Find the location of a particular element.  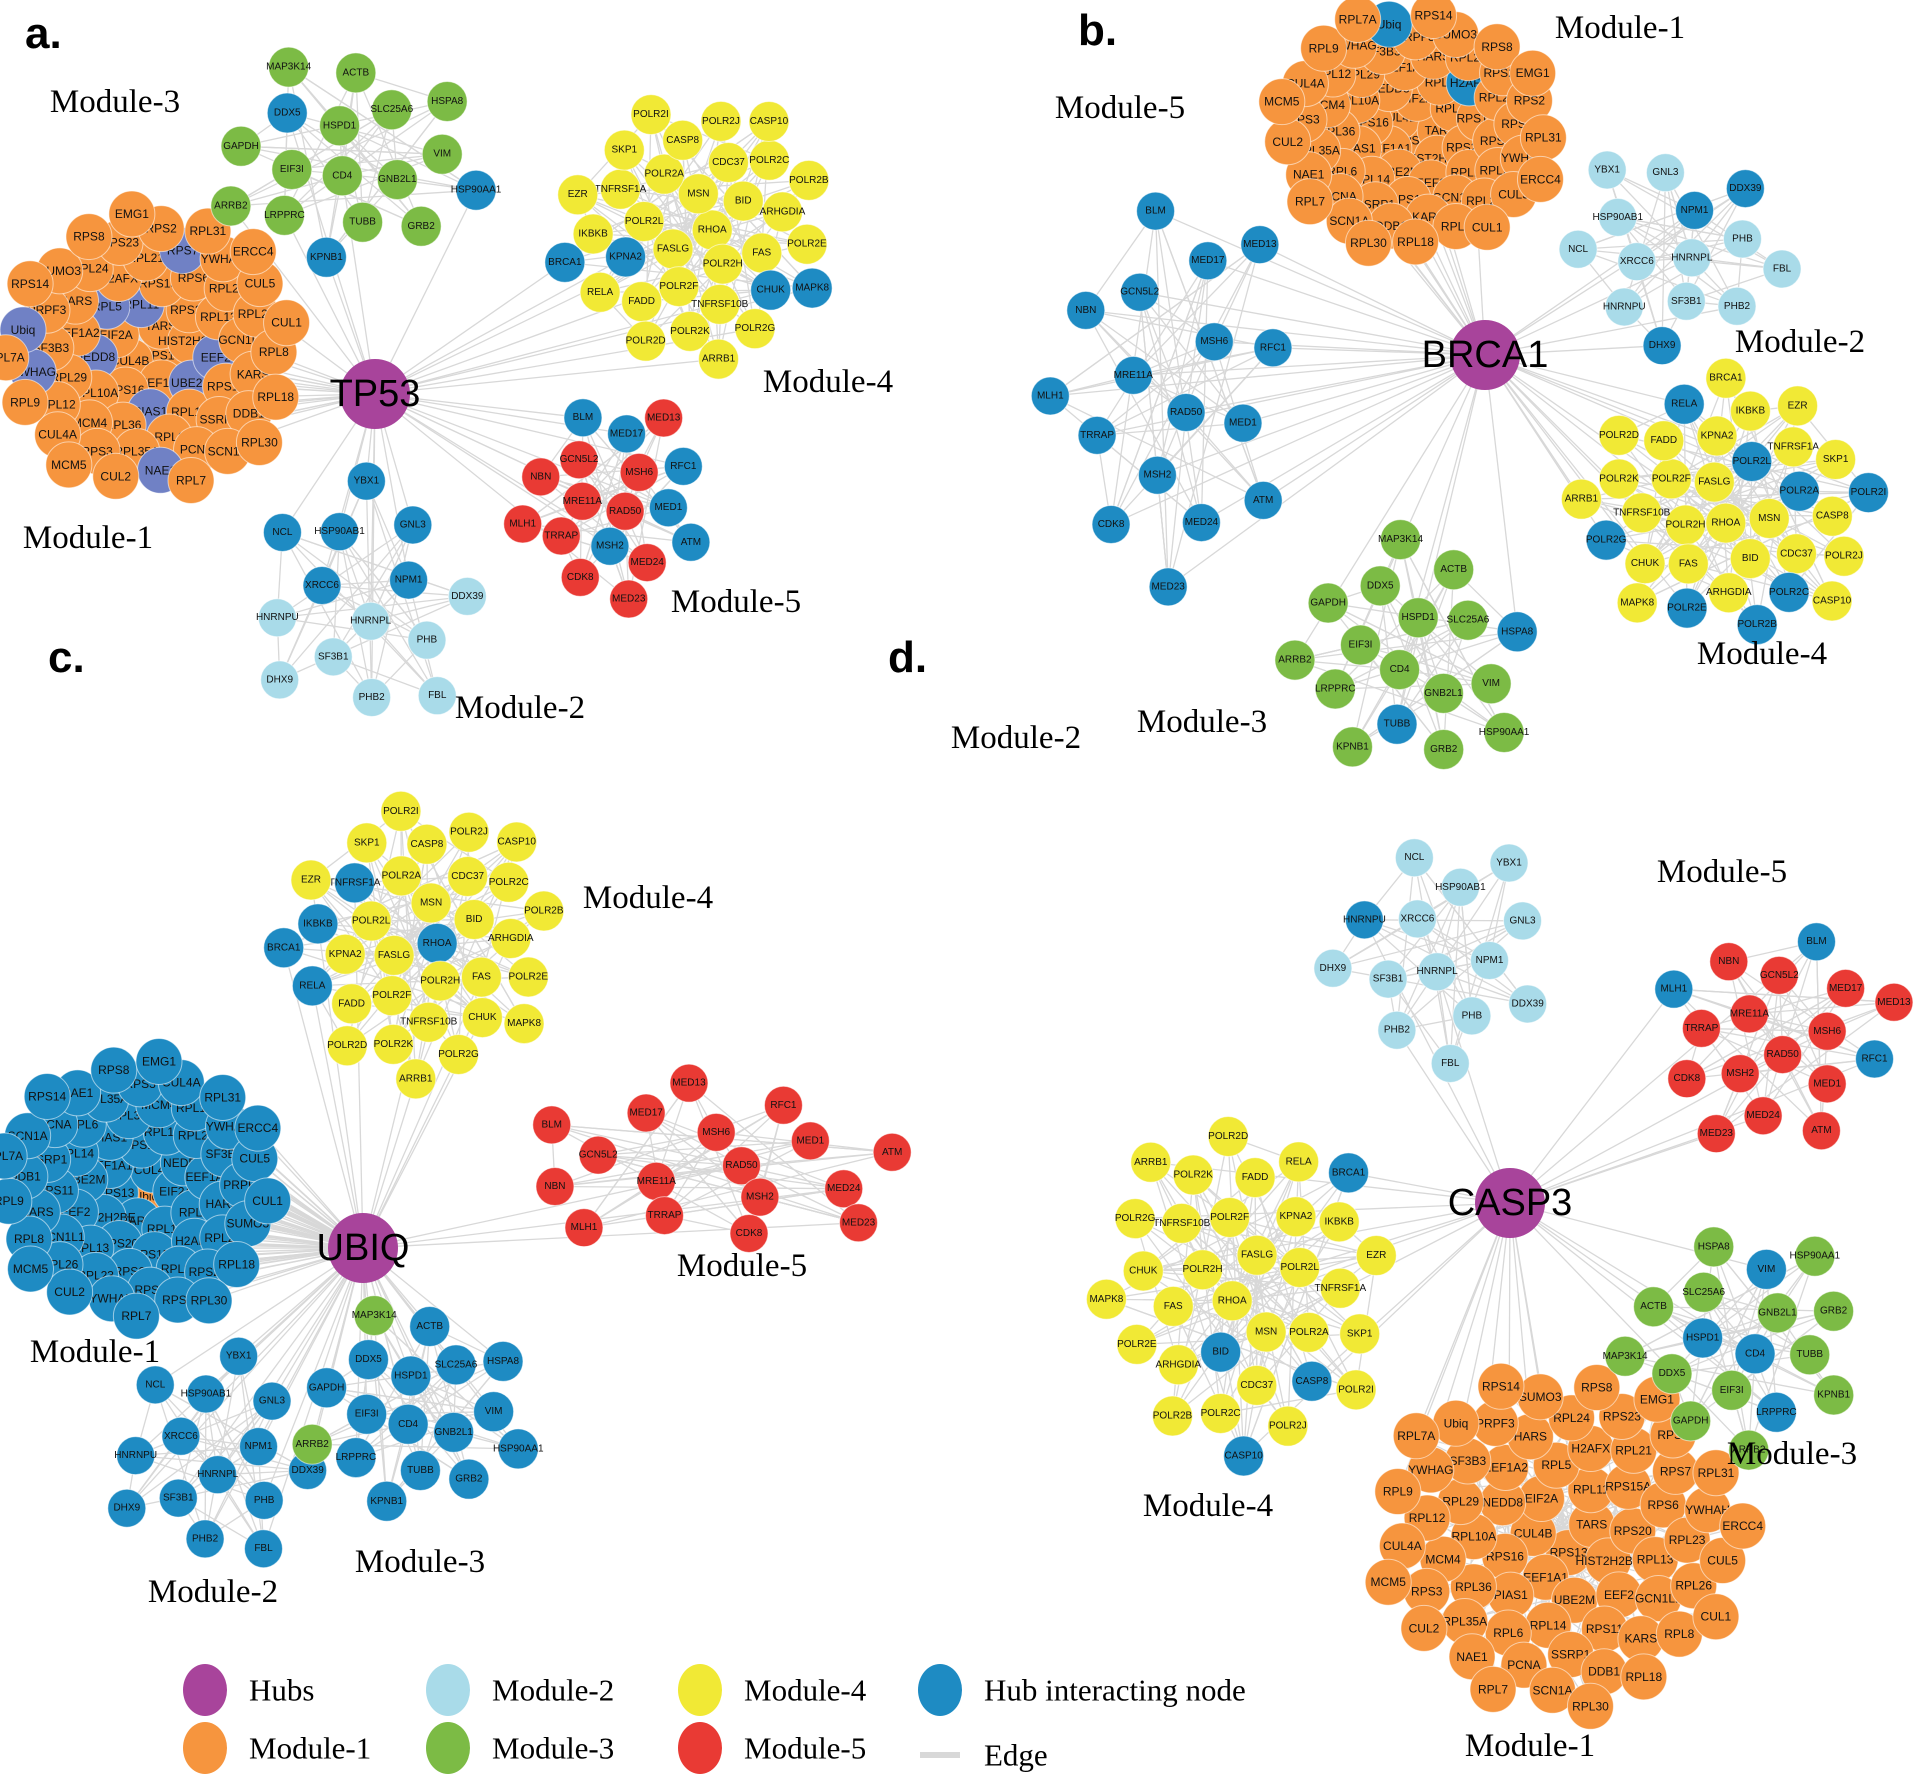

node-label-POLR2E: POLR2E is located at coordinates (1137, 1344).